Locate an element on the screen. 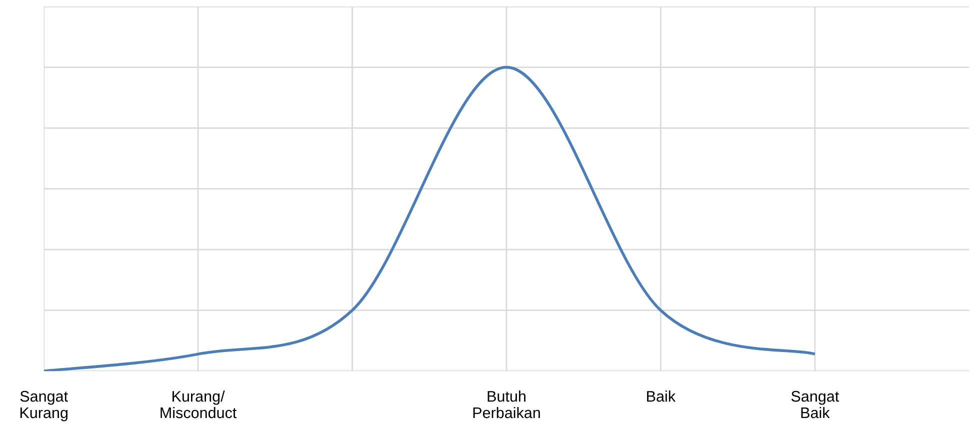  x-tick-label: Baik is located at coordinates (661, 396).